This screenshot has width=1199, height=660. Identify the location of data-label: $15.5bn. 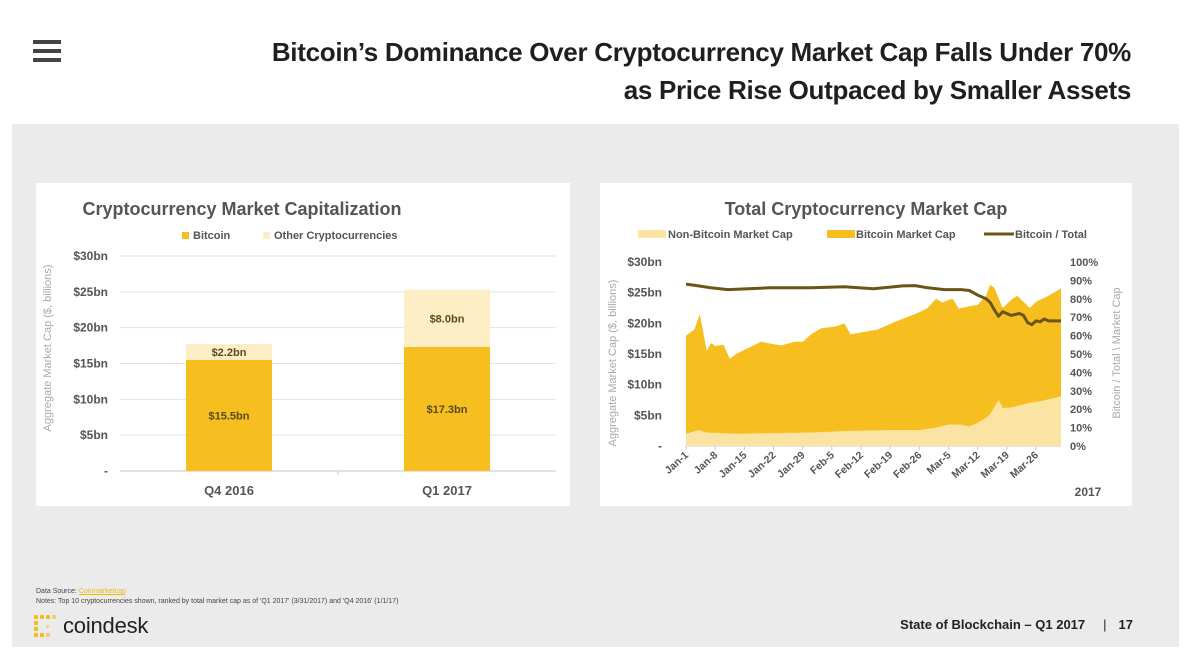
(229, 416).